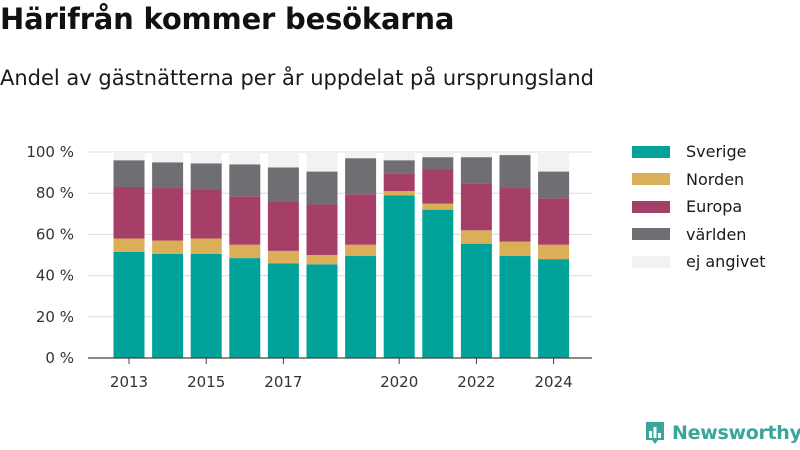 This screenshot has height=450, width=800. I want to click on chart-legend: Sverige Norden Europa världen ej angivet, so click(699, 207).